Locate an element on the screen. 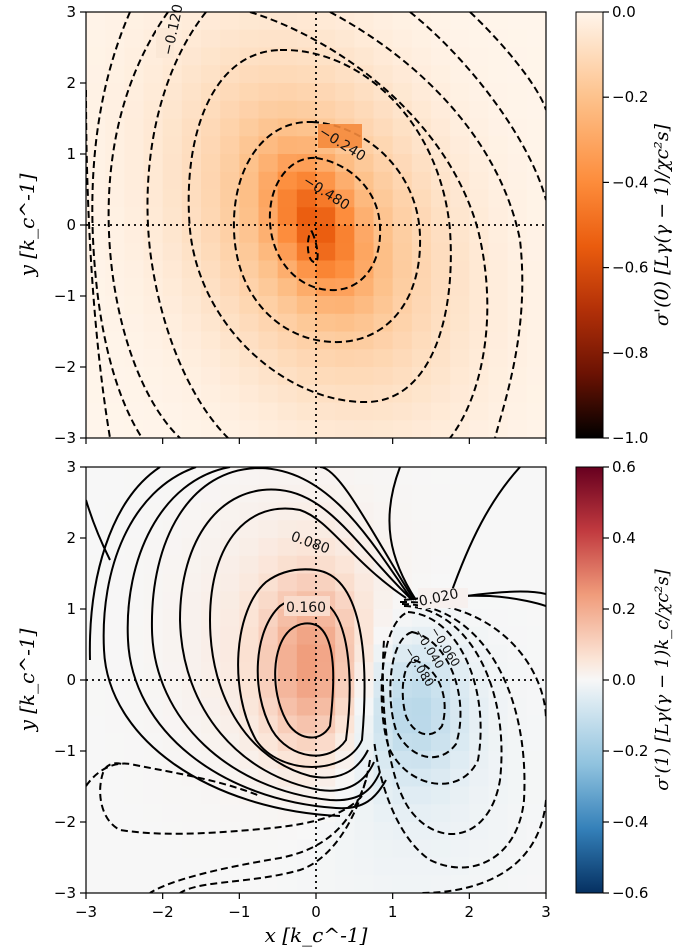 The image size is (689, 950). colorbar-tick-label: 0.0 is located at coordinates (624, 12).